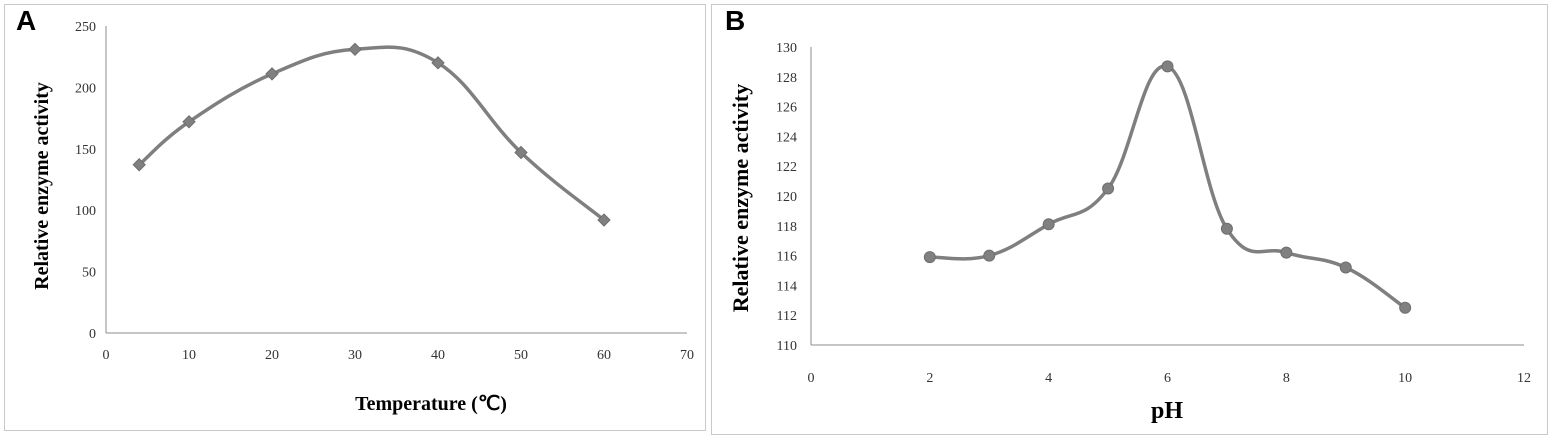  I want to click on y-tick-label: 112, so click(787, 316).